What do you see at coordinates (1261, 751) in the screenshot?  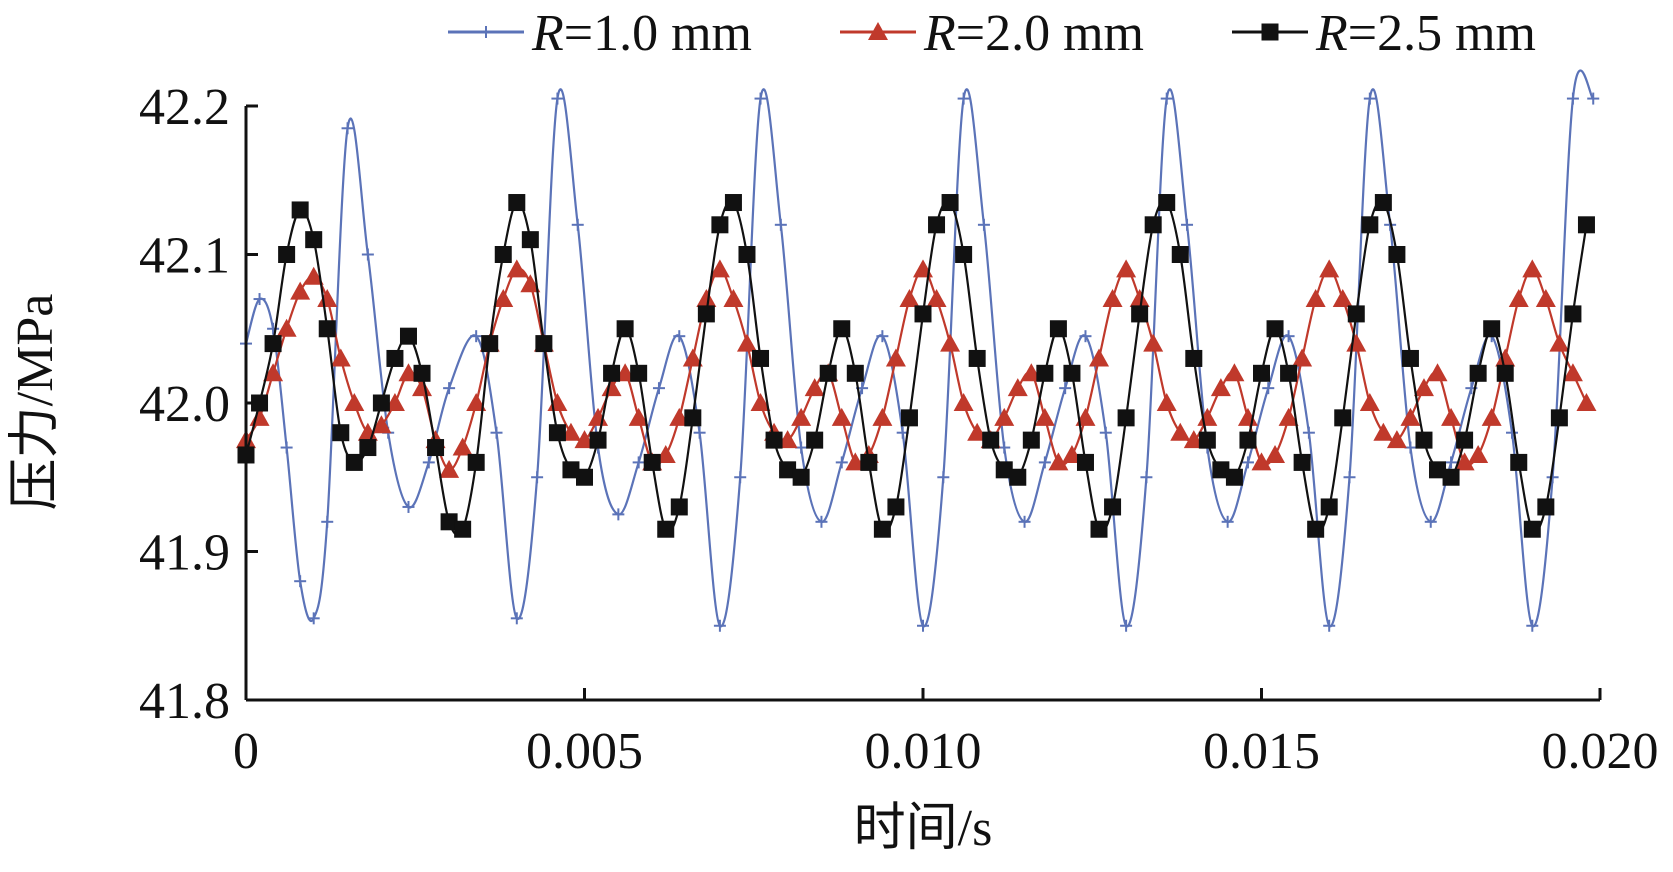 I see `x-tick-label: 0.015` at bounding box center [1261, 751].